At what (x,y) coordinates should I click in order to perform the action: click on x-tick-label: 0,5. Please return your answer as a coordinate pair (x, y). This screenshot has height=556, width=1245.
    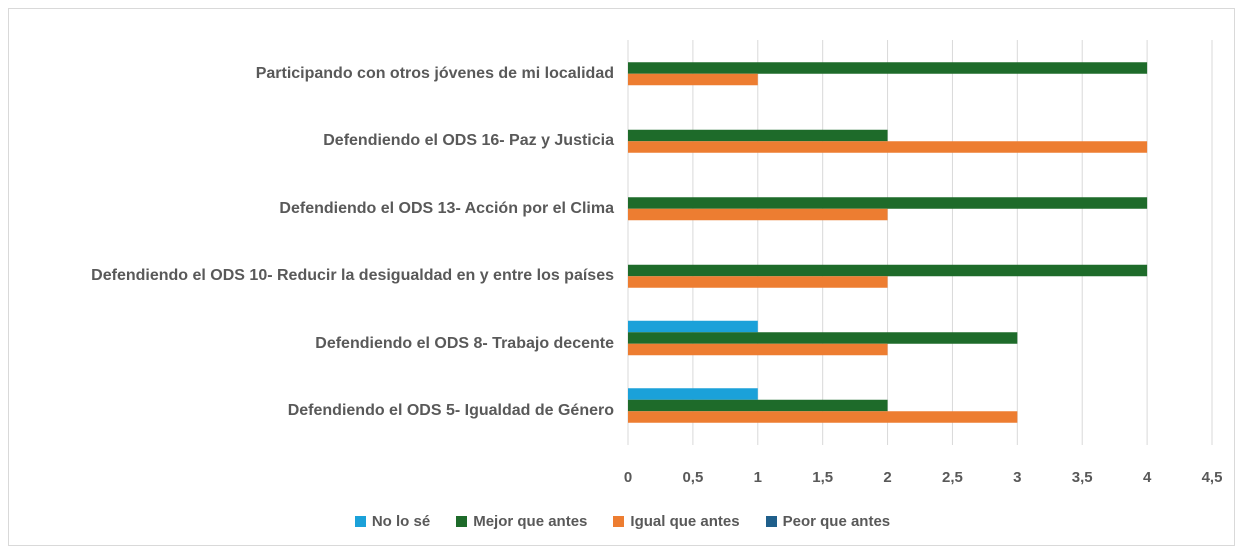
    Looking at the image, I should click on (692, 477).